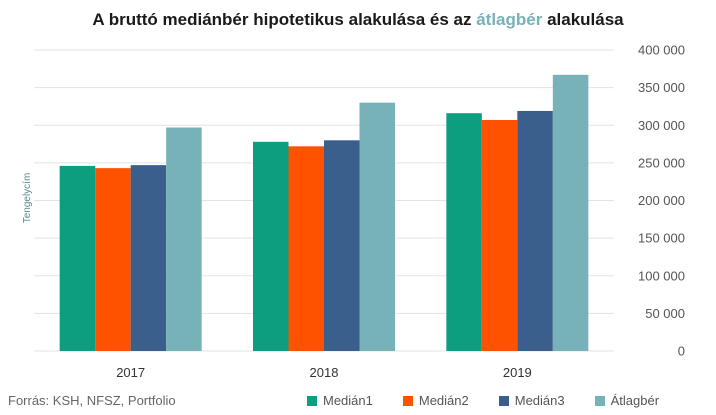 Image resolution: width=716 pixels, height=415 pixels. I want to click on category-labels: 2017 2018 2019, so click(324, 372).